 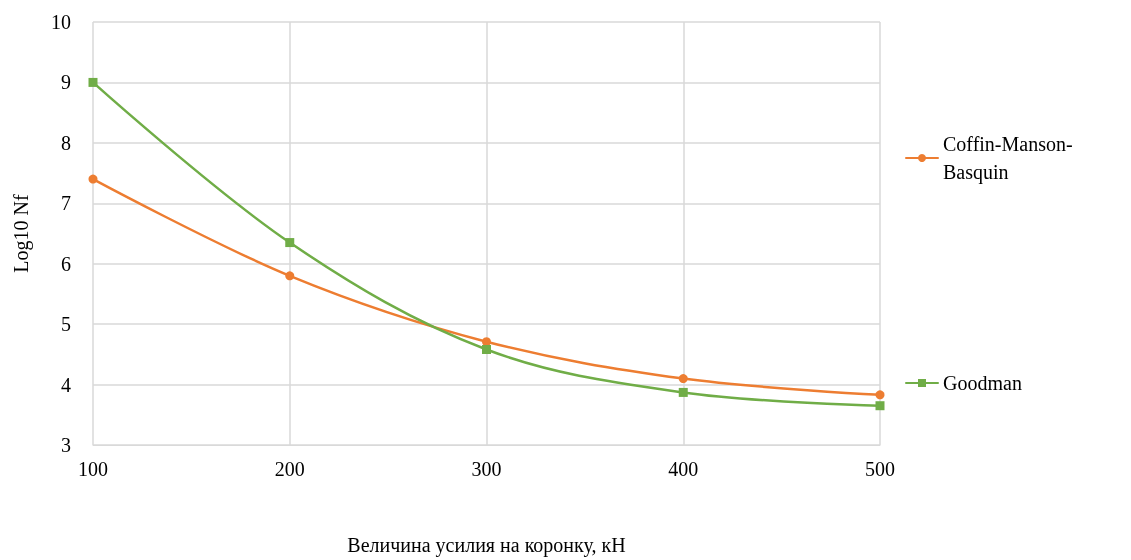 What do you see at coordinates (66, 142) in the screenshot?
I see `y-tick-label: 8` at bounding box center [66, 142].